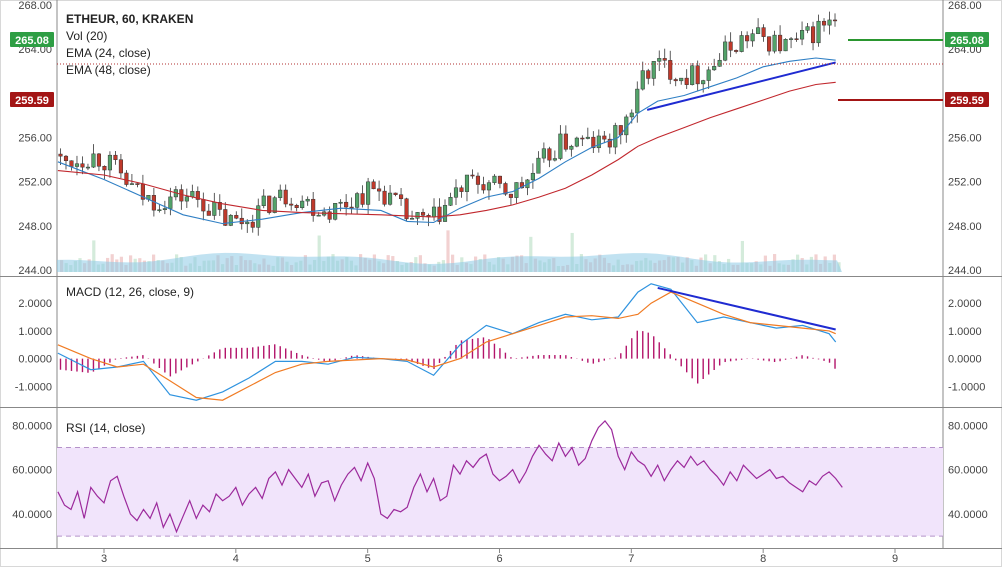 This screenshot has width=1002, height=572. Describe the element at coordinates (499, 559) in the screenshot. I see `x-tick-label: 6` at that location.